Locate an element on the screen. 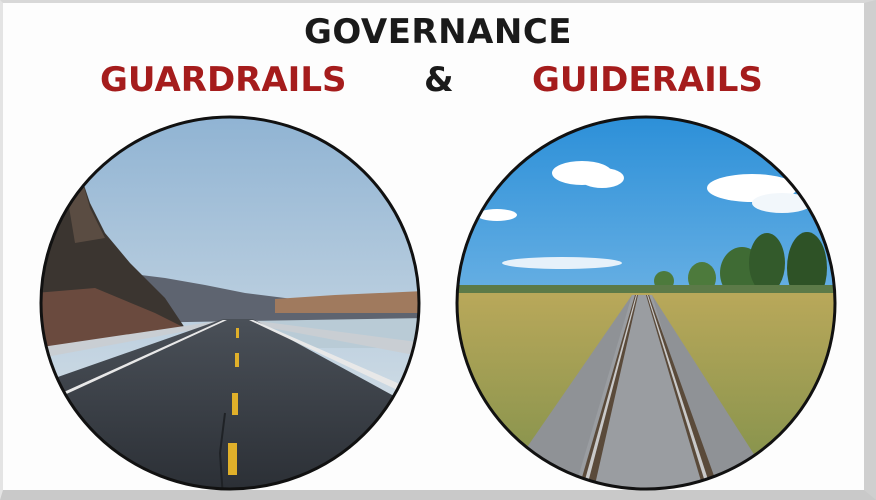 This screenshot has width=876, height=500. guiderails-label: GUIDERAILS is located at coordinates (647, 80).